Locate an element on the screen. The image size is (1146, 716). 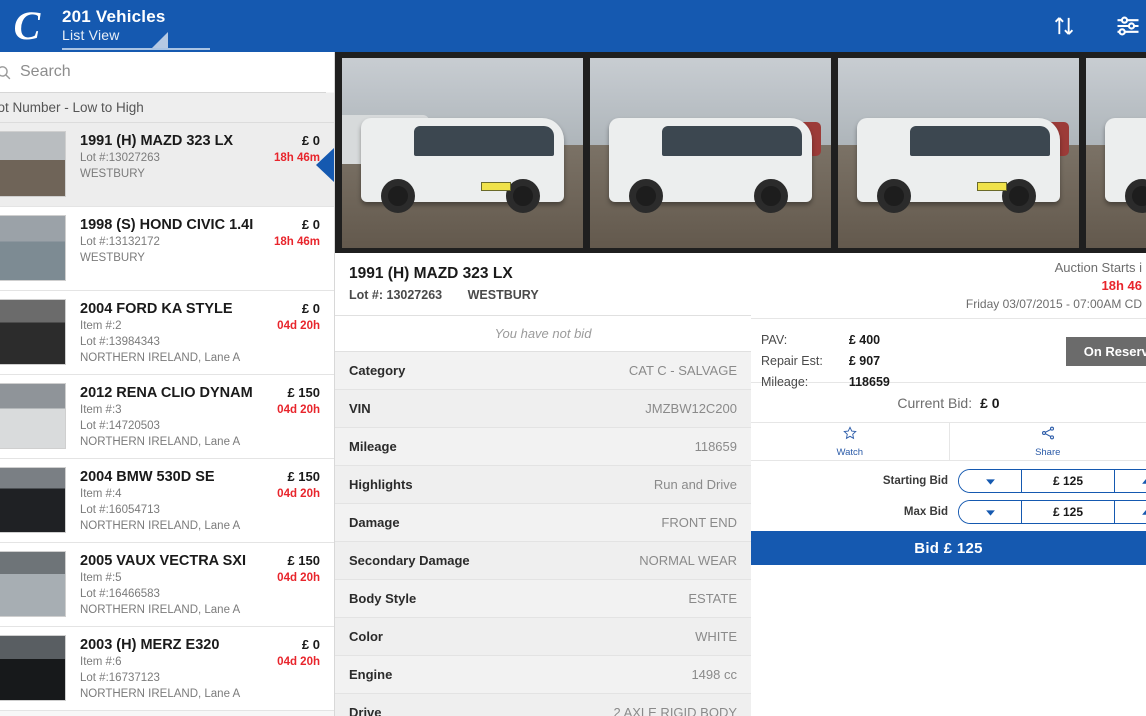
lot-location: WESTBURY is located at coordinates (112, 258).